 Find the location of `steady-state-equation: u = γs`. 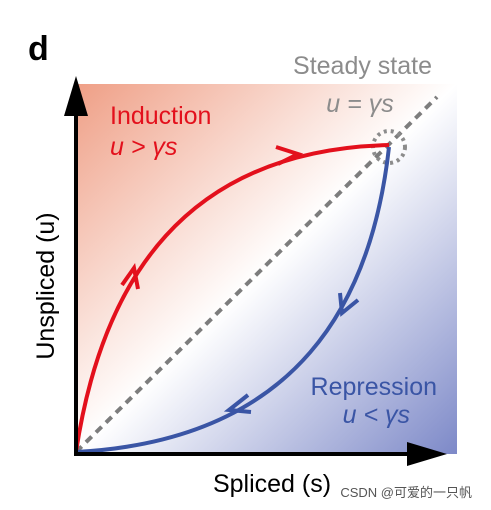

steady-state-equation: u = γs is located at coordinates (359, 104).